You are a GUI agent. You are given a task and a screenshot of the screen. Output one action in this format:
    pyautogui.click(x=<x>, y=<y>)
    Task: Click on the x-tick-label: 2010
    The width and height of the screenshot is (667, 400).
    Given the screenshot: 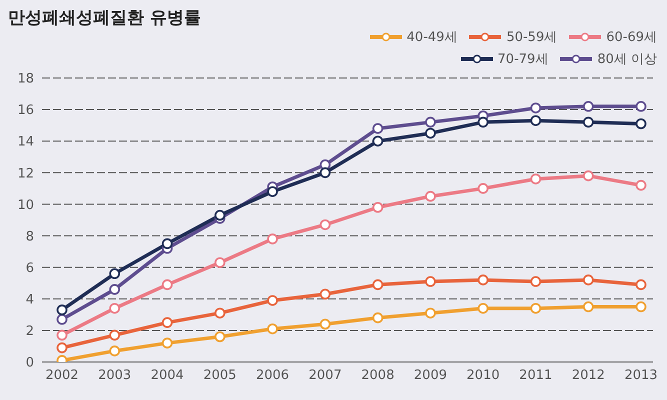 What is the action you would take?
    pyautogui.click(x=483, y=376)
    